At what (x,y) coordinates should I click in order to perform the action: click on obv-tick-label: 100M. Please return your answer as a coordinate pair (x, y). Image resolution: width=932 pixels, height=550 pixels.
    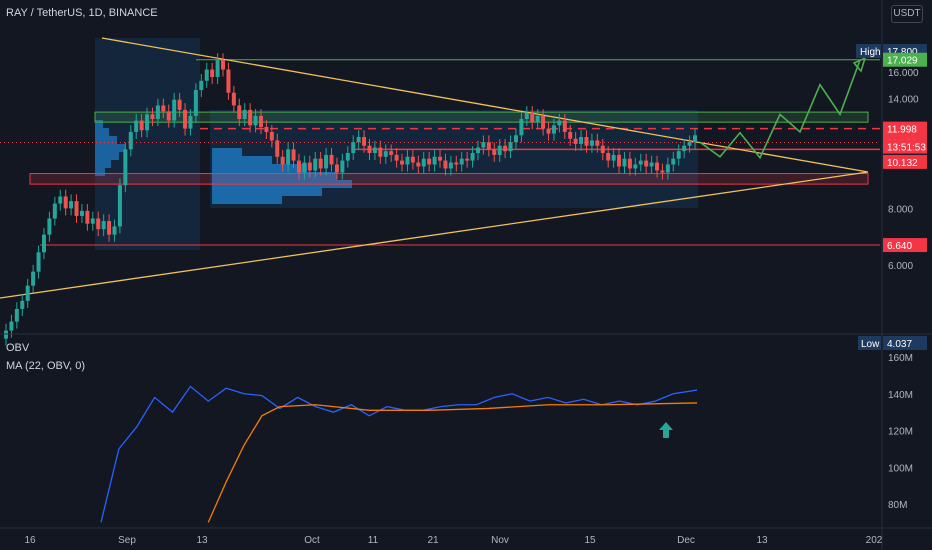
    Looking at the image, I should click on (900, 468).